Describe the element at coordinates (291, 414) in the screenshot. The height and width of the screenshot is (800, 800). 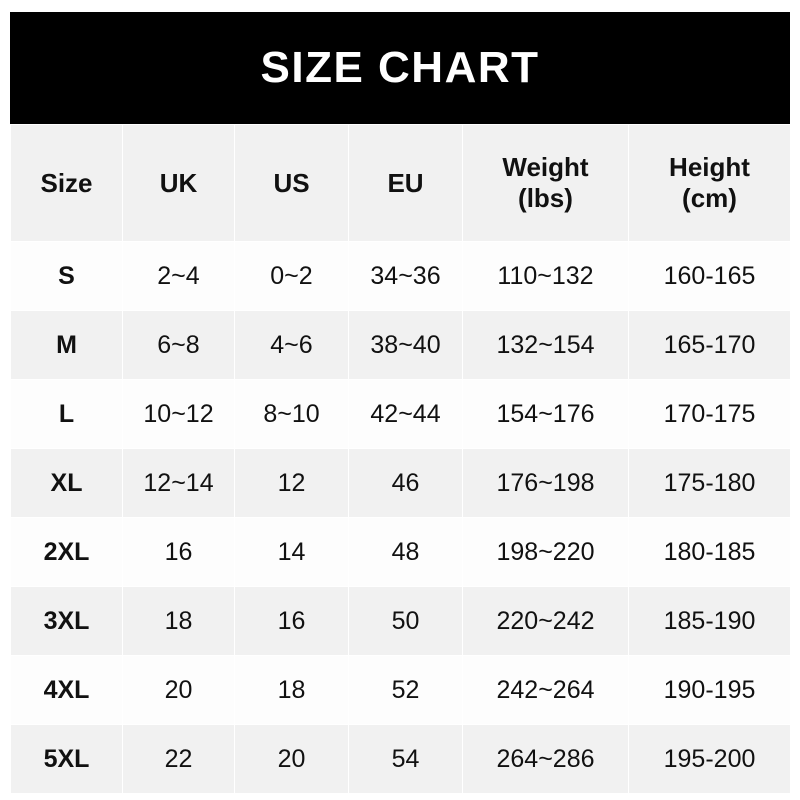
I see `cell-us: 8~10` at that location.